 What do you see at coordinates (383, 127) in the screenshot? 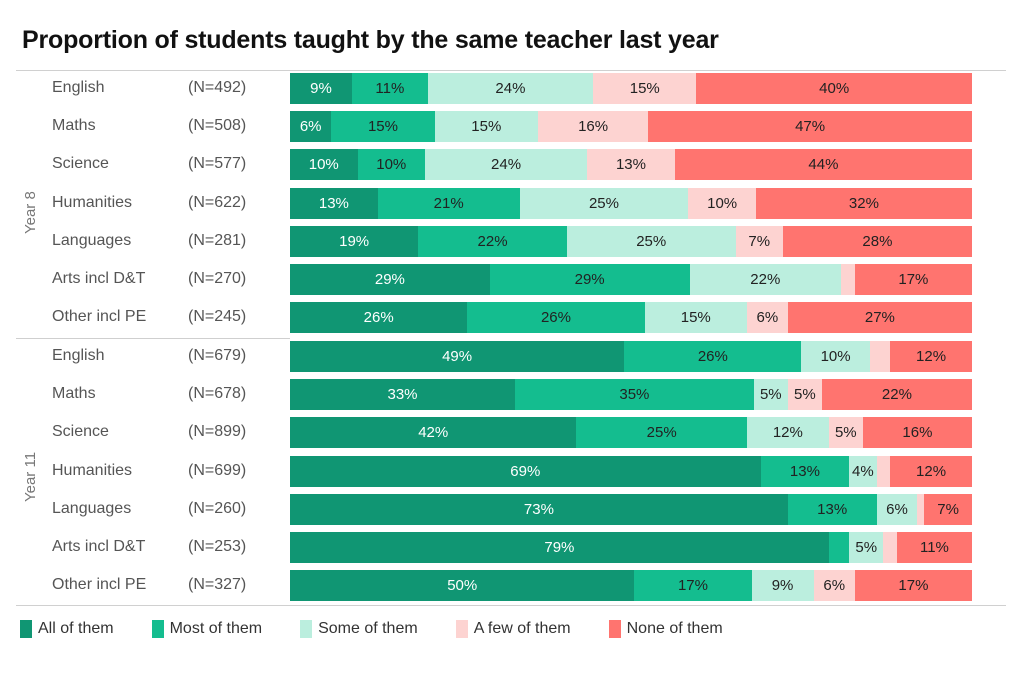
I see `bar-segment-most: 15%` at bounding box center [383, 127].